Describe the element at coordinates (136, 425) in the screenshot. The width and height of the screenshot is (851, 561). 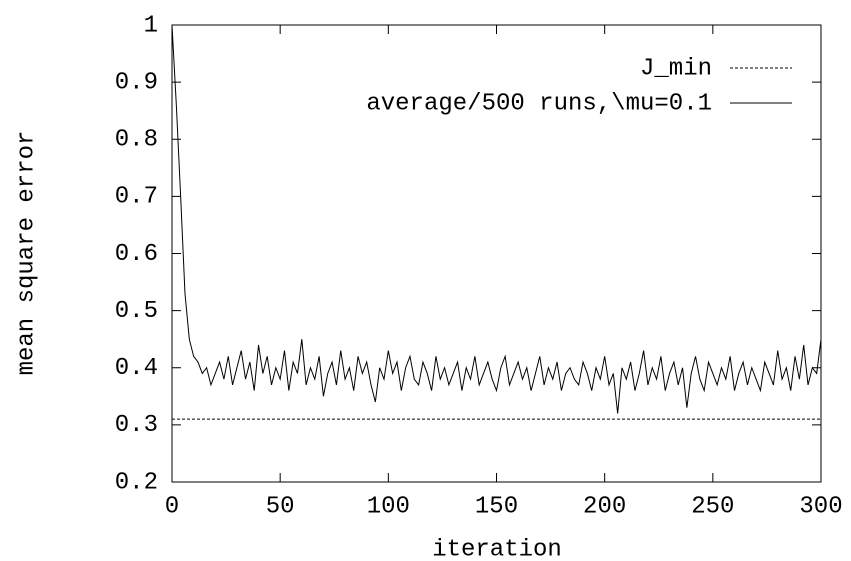
I see `y-tick-label: 0.3` at that location.